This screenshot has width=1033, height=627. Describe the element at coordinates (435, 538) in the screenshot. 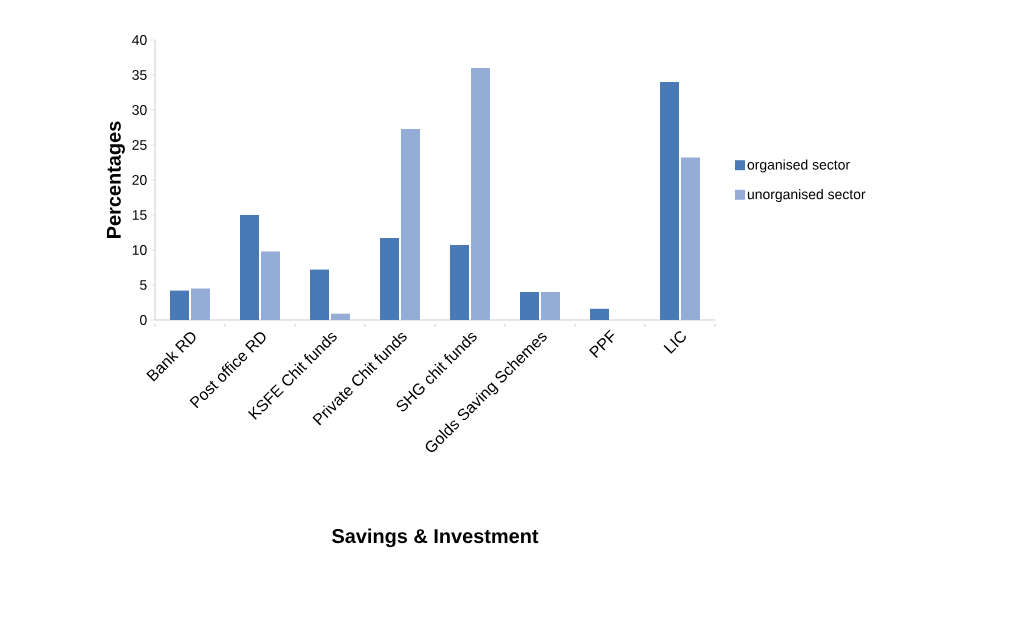

I see `x-axis-title: Savings & Investment` at that location.